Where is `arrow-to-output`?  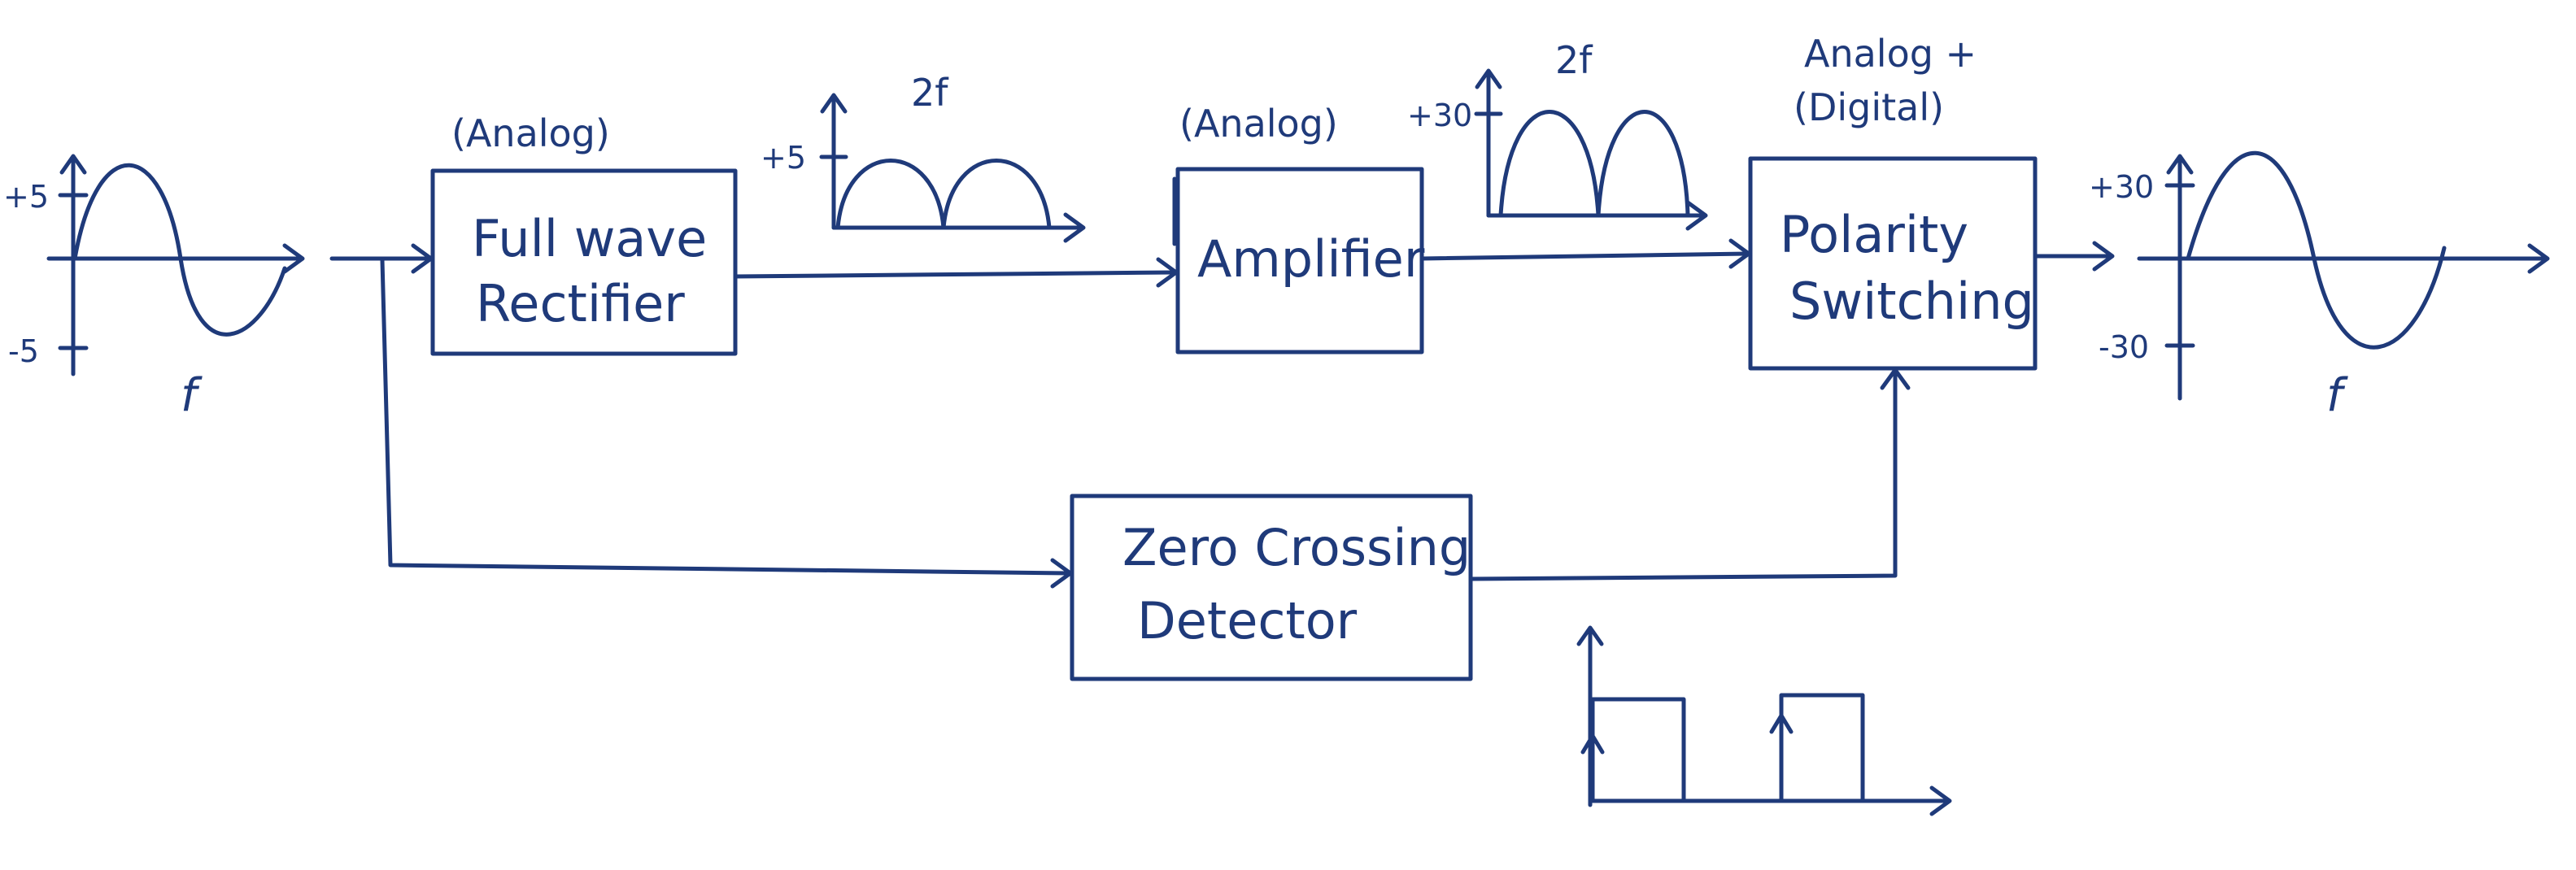 arrow-to-output is located at coordinates (2103, 256).